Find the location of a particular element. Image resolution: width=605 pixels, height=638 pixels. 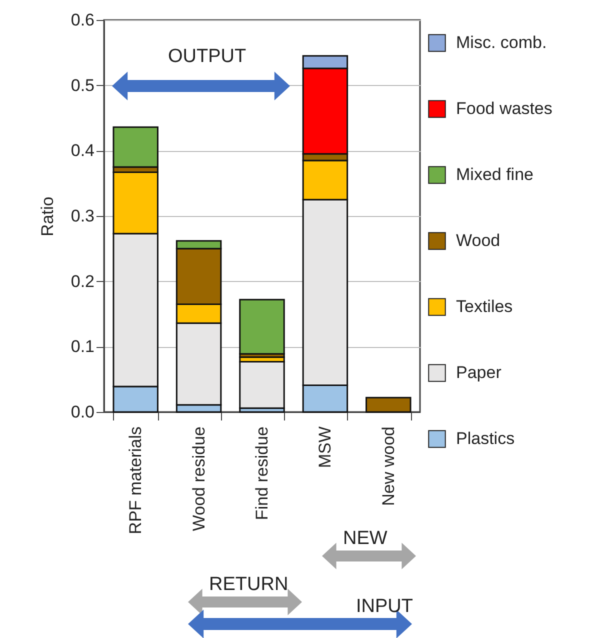

y-tick-label: 0.0 is located at coordinates (82, 412).